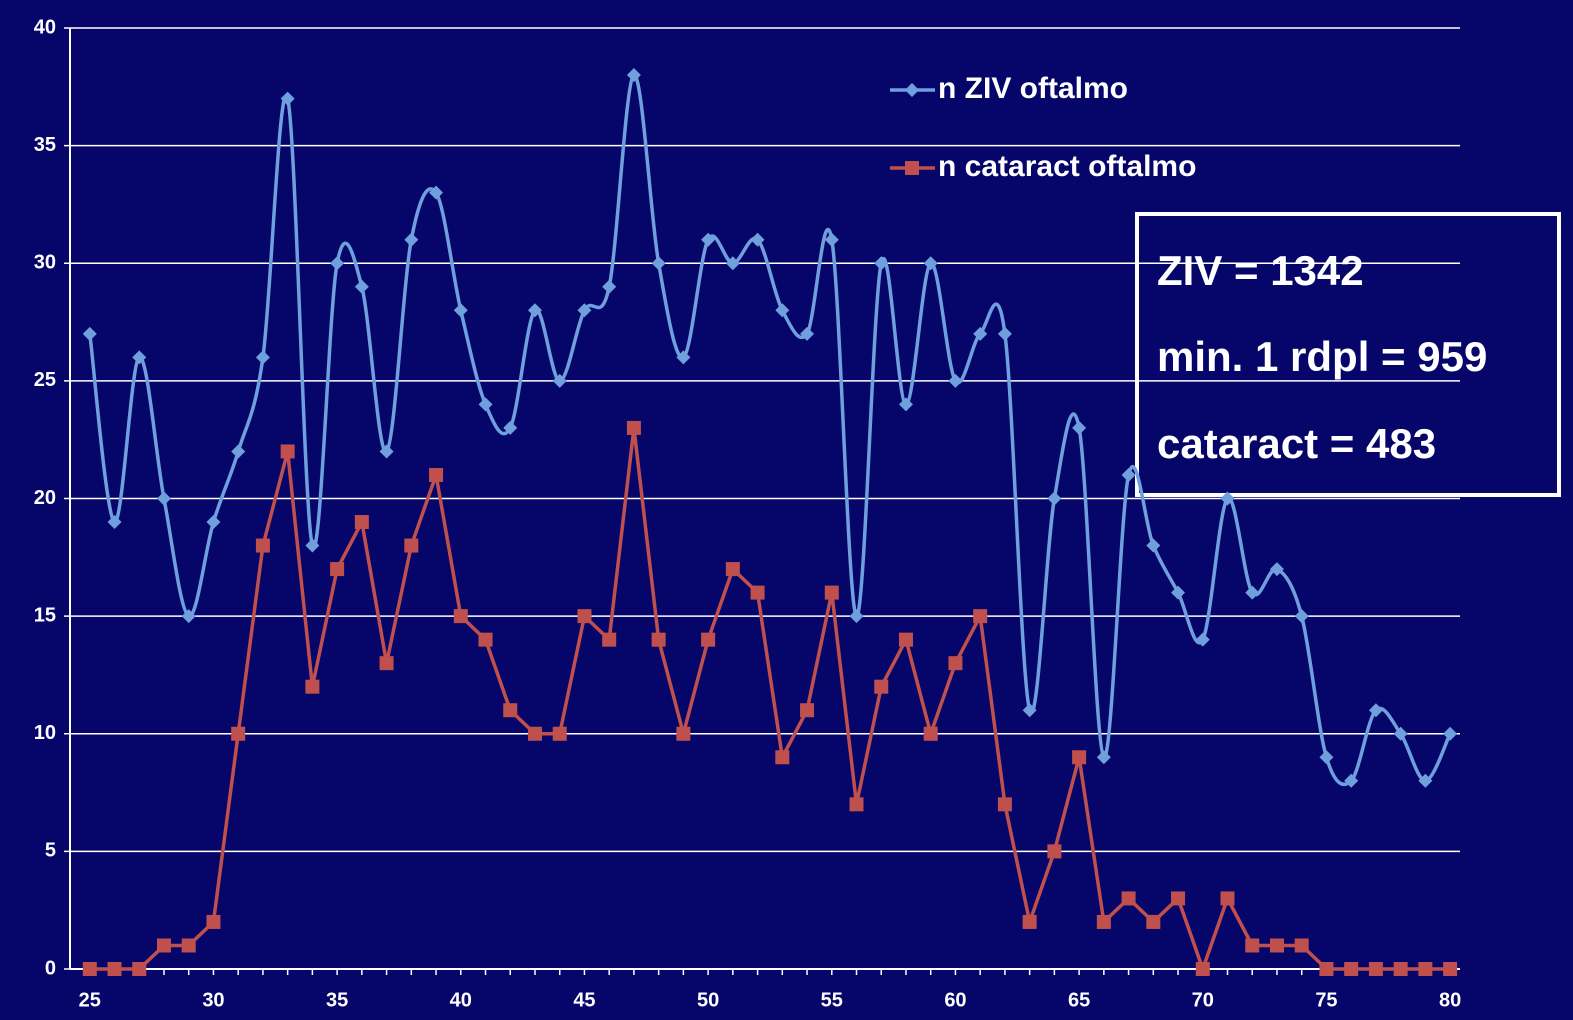 The height and width of the screenshot is (1020, 1573). What do you see at coordinates (45, 498) in the screenshot?
I see `y-tick-label: 20` at bounding box center [45, 498].